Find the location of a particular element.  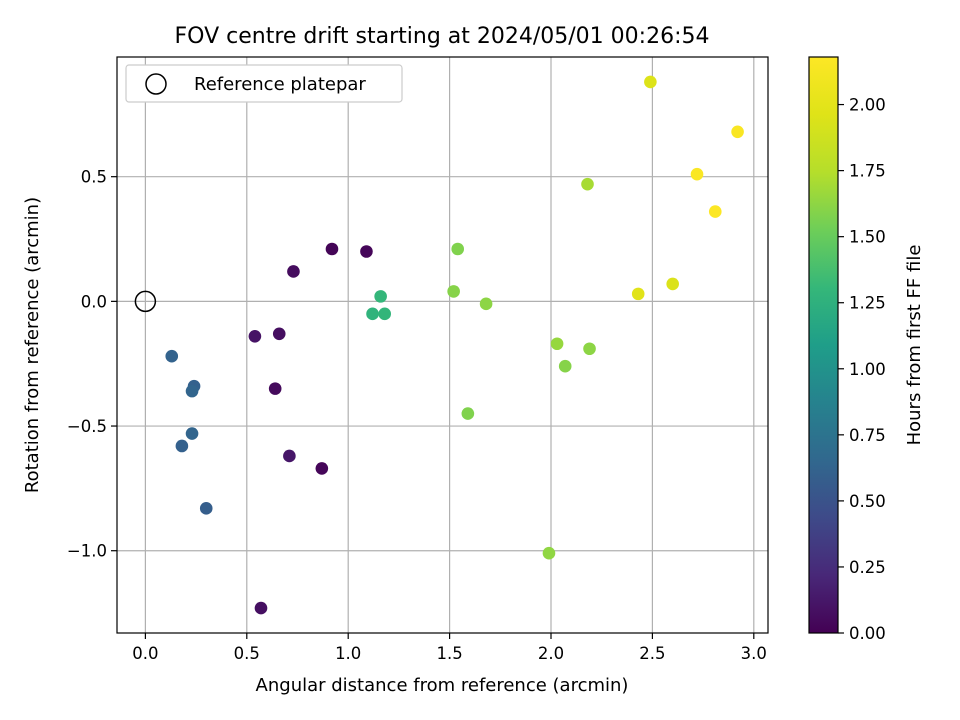

colorbar-tick-label: 1.50 is located at coordinates (867, 237).